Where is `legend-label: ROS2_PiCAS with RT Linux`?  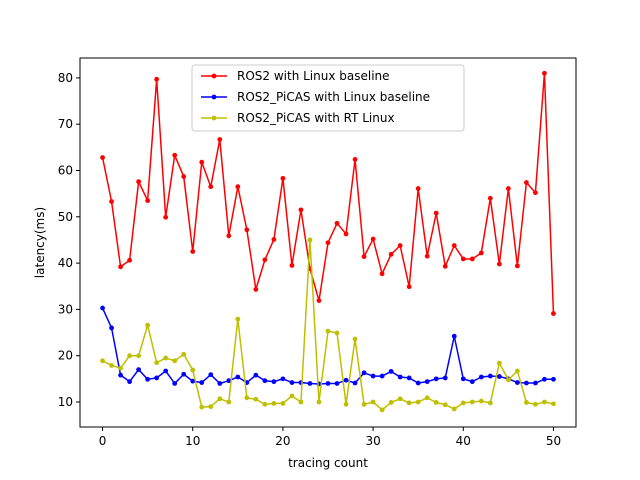 legend-label: ROS2_PiCAS with RT Linux is located at coordinates (316, 118).